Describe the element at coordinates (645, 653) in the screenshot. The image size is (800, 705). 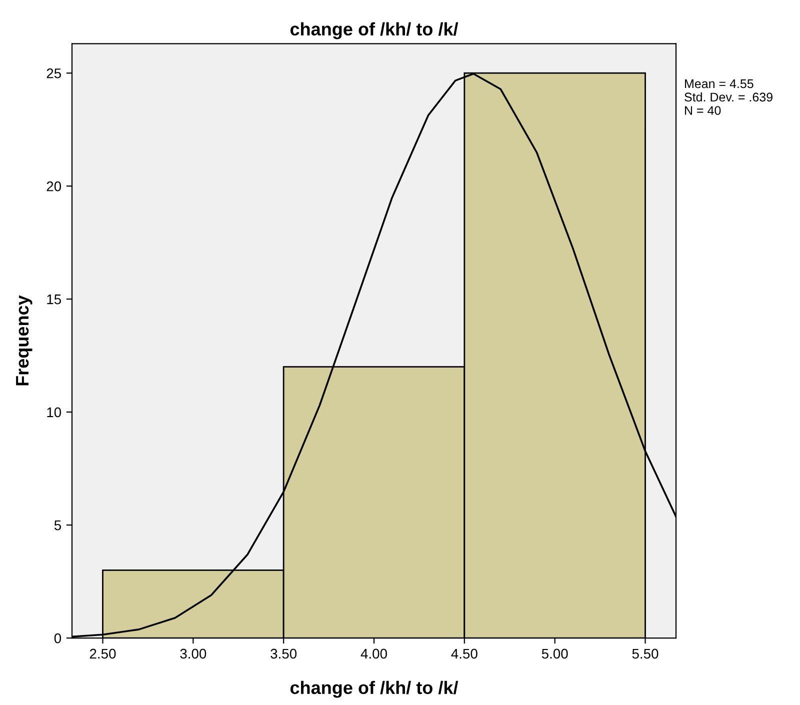
I see `x-tick-label: 5.50` at that location.